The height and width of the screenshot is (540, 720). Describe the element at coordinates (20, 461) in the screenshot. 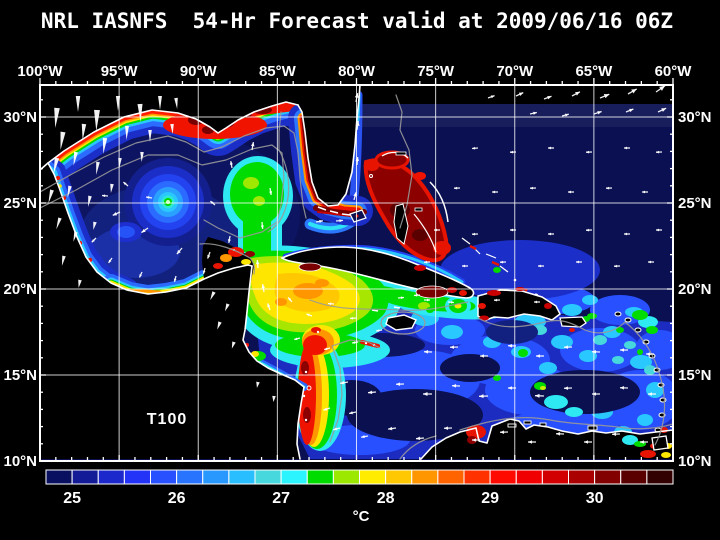

I see `latitude-label-left: 10°N` at that location.